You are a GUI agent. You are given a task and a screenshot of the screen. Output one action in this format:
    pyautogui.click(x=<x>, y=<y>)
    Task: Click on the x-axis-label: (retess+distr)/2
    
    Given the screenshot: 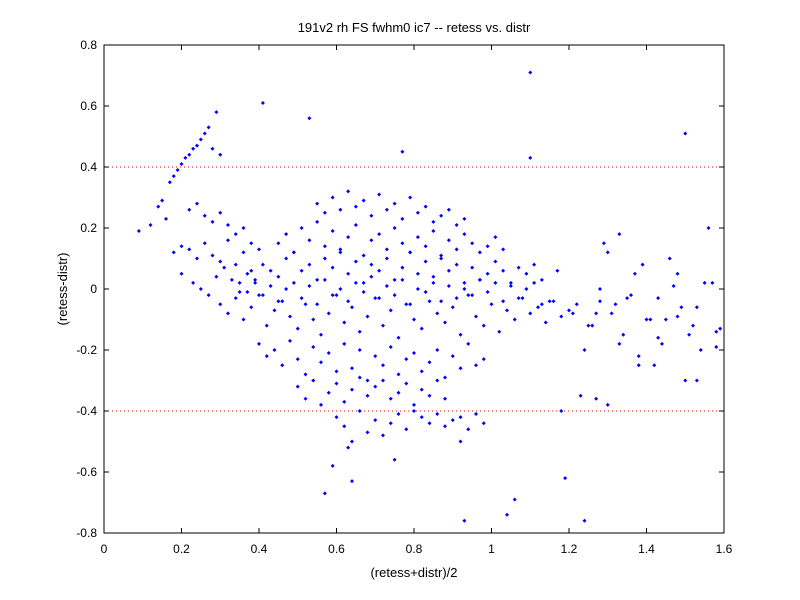 What is the action you would take?
    pyautogui.click(x=413, y=572)
    